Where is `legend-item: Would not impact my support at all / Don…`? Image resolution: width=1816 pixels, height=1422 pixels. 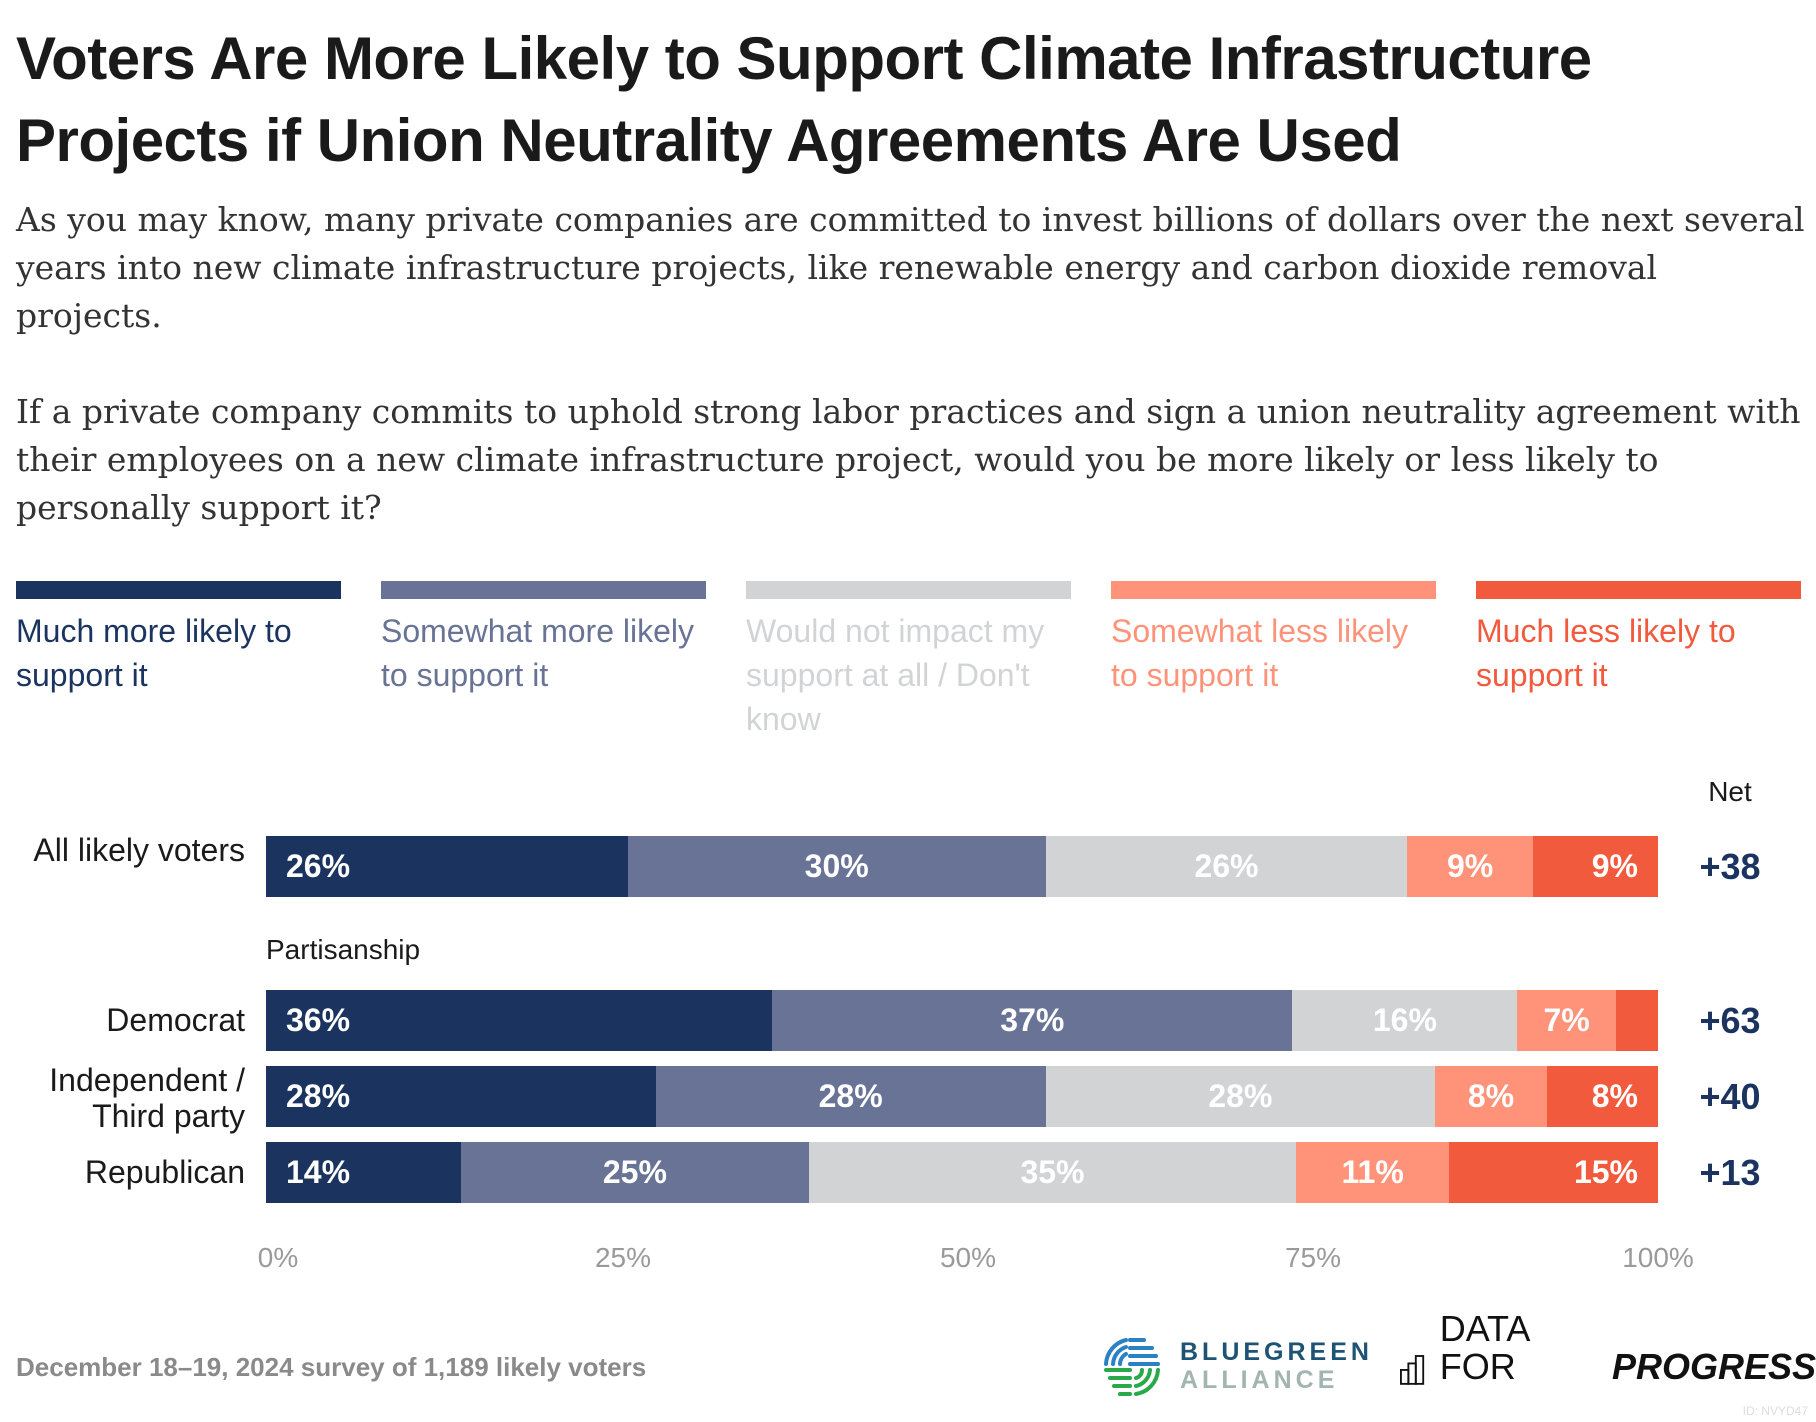
legend-item: Would not impact my support at all / Don… is located at coordinates (908, 661).